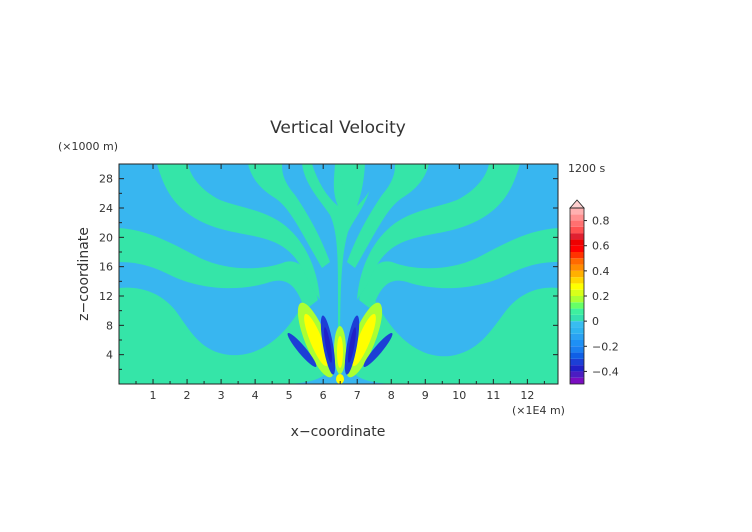  Describe the element at coordinates (601, 296) in the screenshot. I see `colorbar-tick-label: 0.2` at that location.